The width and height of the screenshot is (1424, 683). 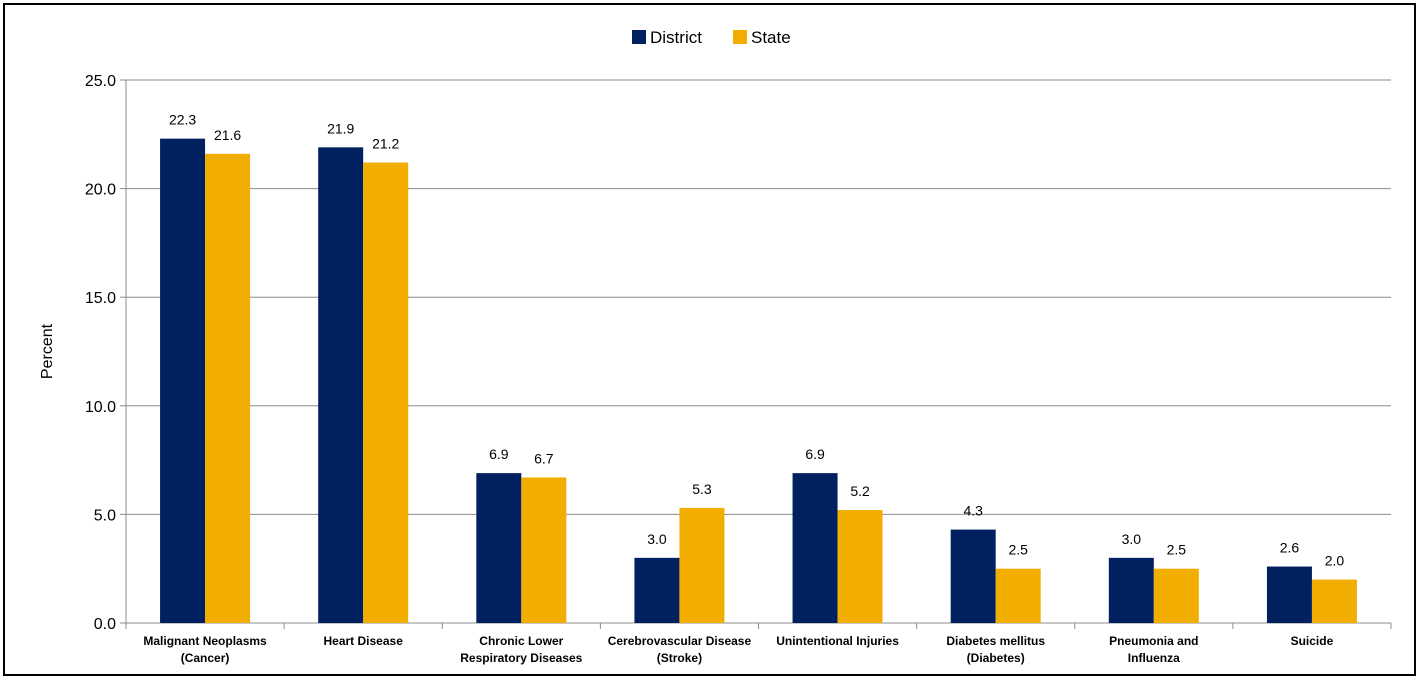 I want to click on legend-swatch-district, so click(x=639, y=37).